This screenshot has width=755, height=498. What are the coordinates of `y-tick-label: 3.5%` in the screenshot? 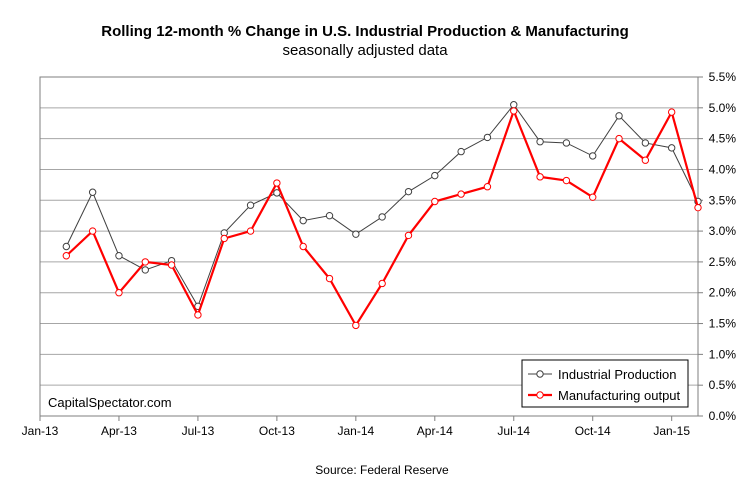 It's located at (723, 200).